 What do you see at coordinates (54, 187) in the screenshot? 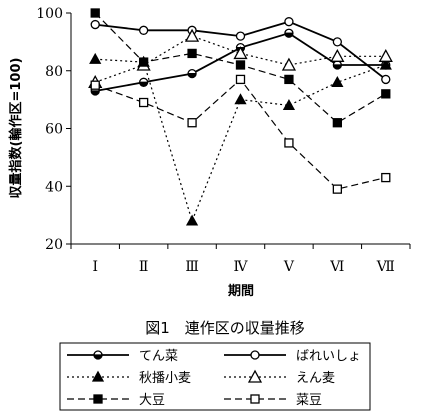
I see `y-tick-label: 40` at bounding box center [54, 187].